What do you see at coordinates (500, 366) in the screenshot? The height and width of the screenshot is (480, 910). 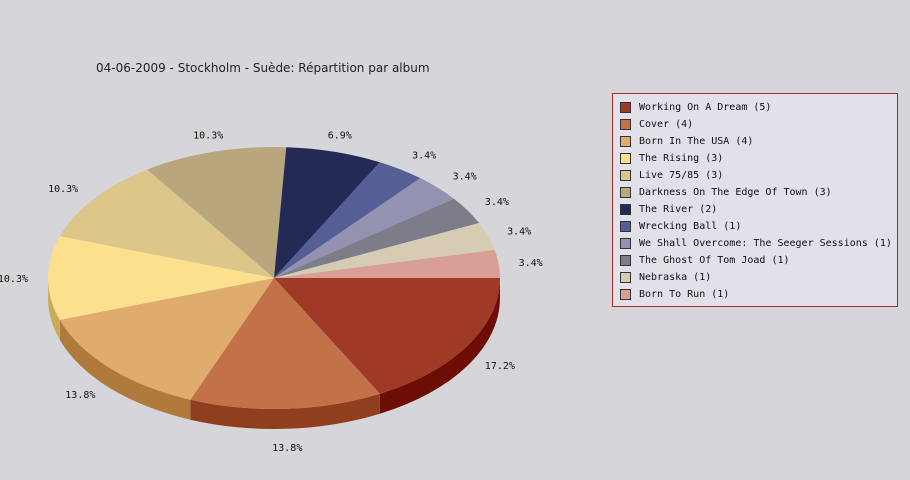 I see `slice-percent-label-1: 17.2%` at bounding box center [500, 366].